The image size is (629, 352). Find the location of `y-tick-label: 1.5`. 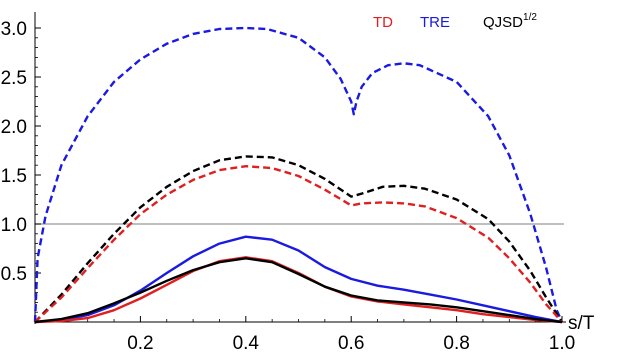

y-tick-label: 1.5 is located at coordinates (14, 176).